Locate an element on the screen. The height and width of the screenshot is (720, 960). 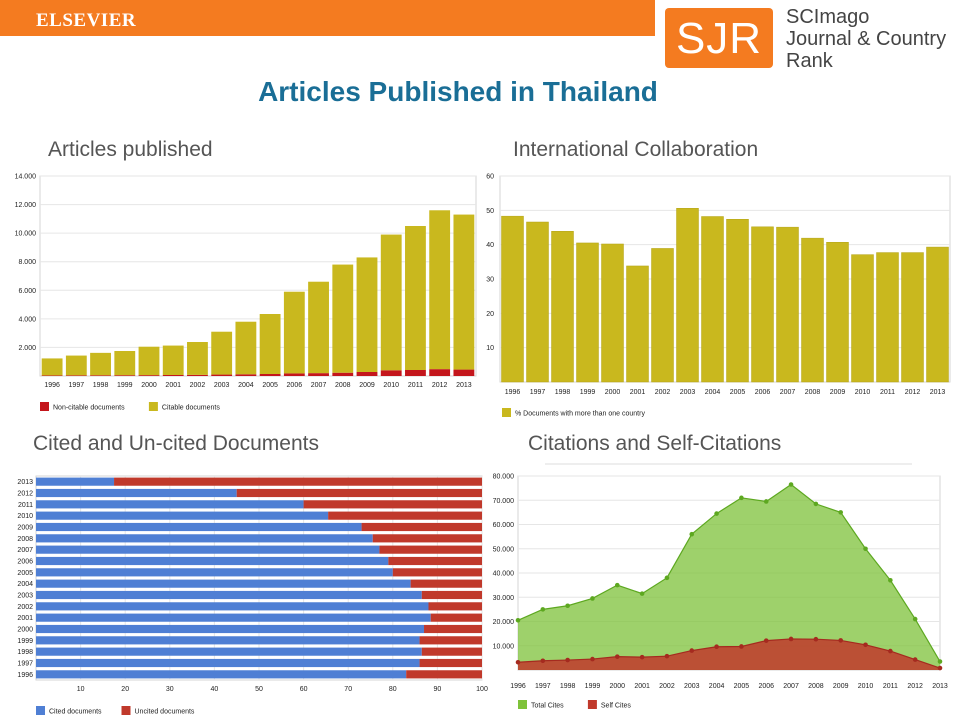
articles-bar-citable-2005 is located at coordinates (270, 344).